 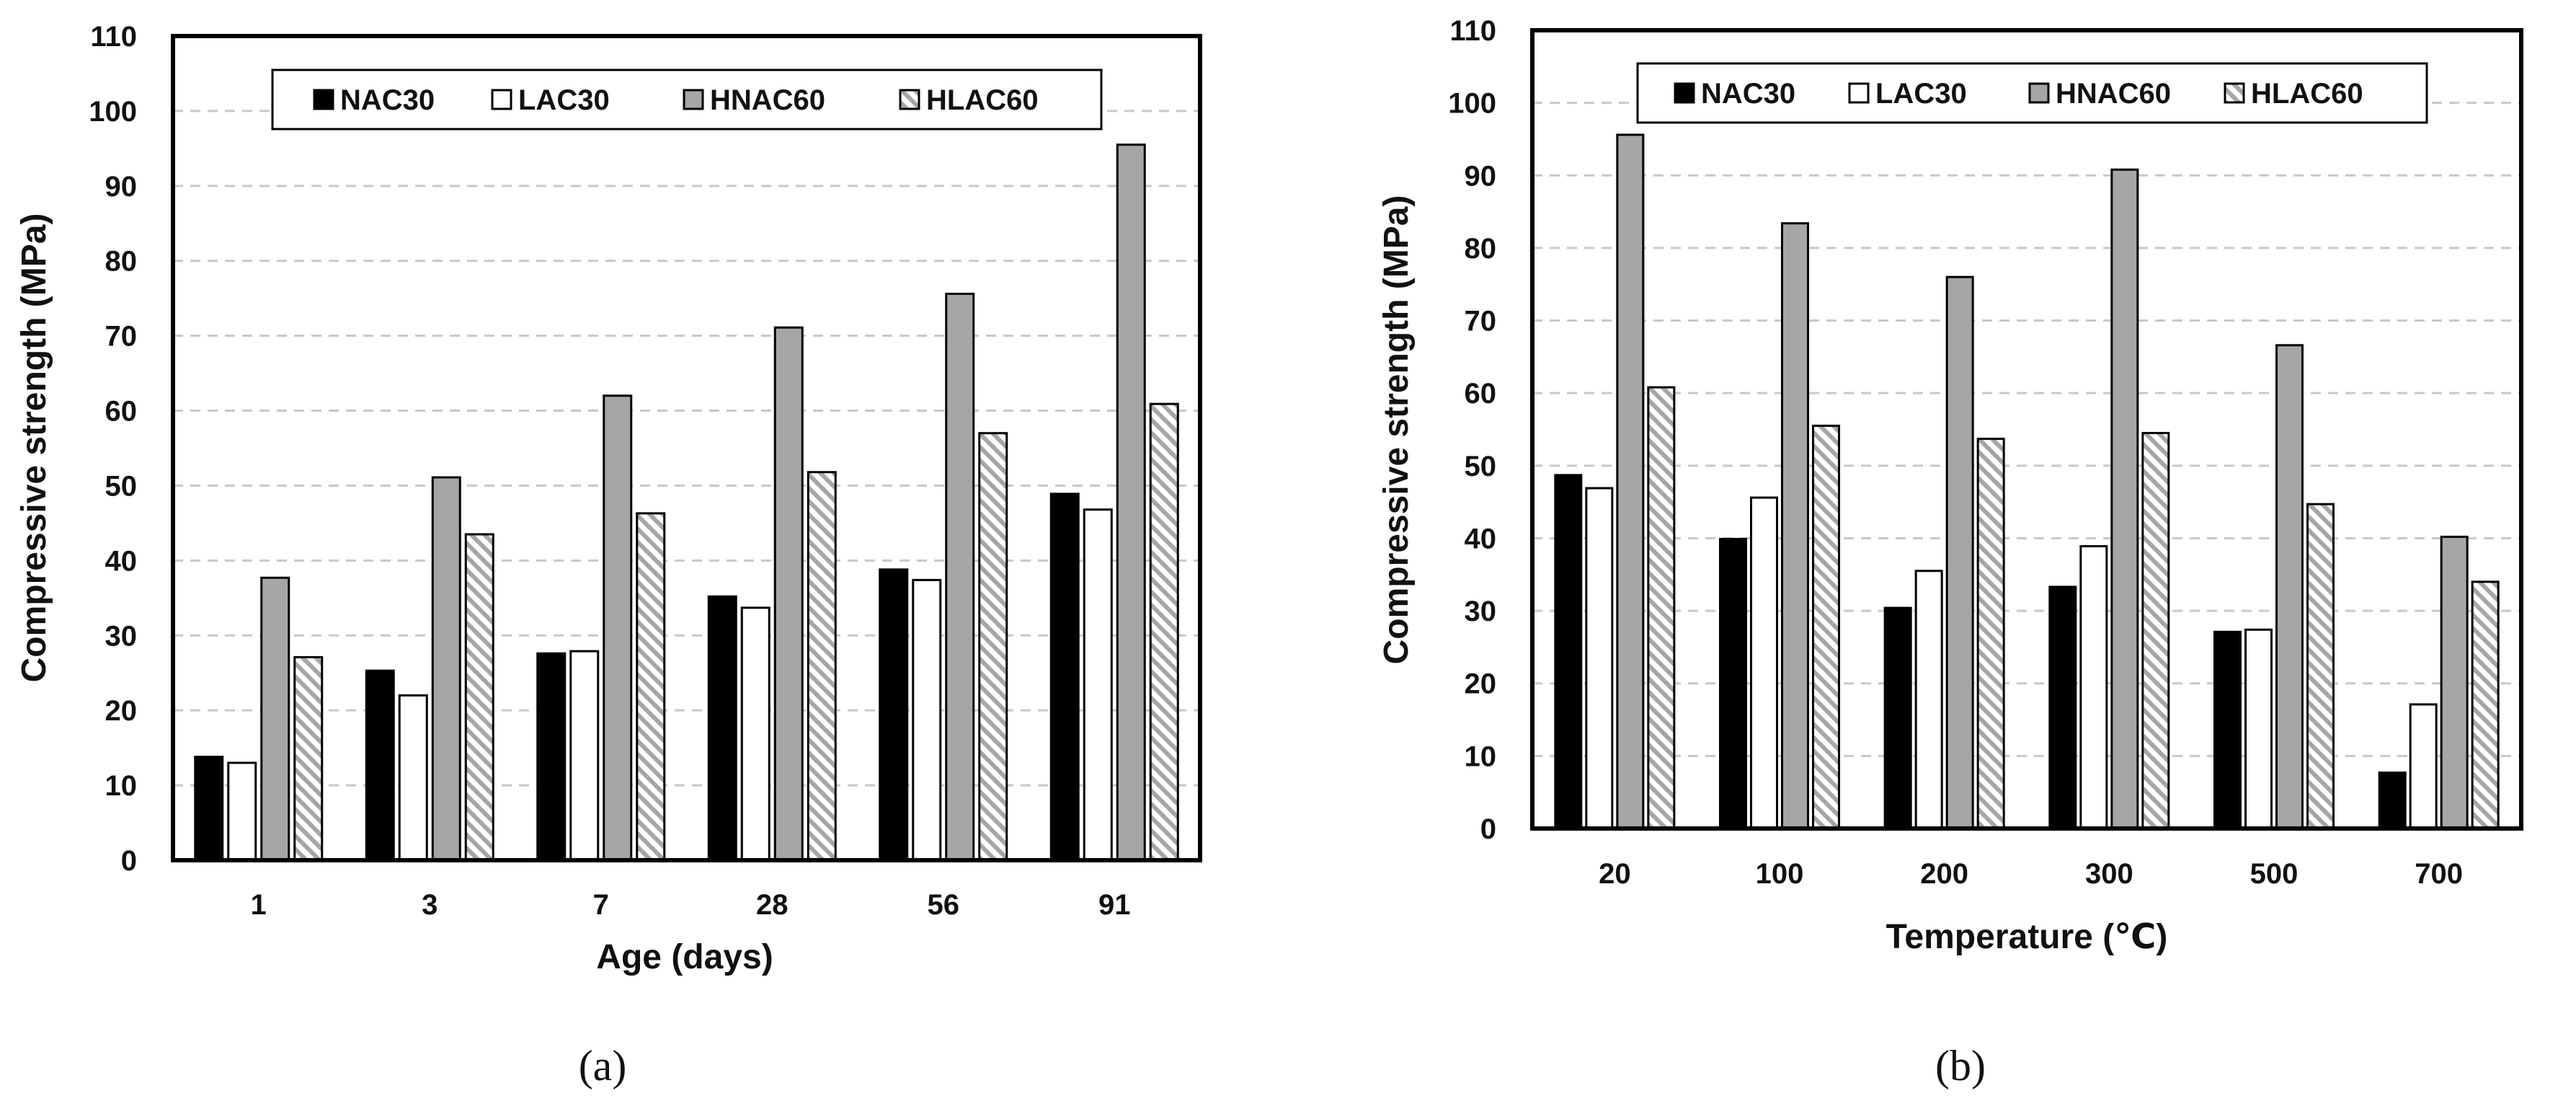 What do you see at coordinates (2274, 874) in the screenshot?
I see `x-tick-label: 500` at bounding box center [2274, 874].